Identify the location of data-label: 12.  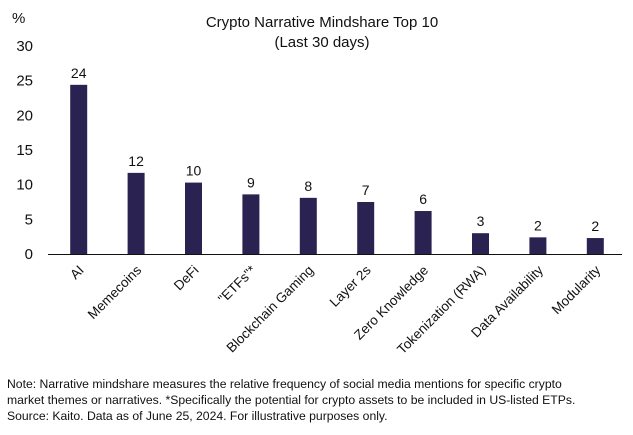
(136, 161).